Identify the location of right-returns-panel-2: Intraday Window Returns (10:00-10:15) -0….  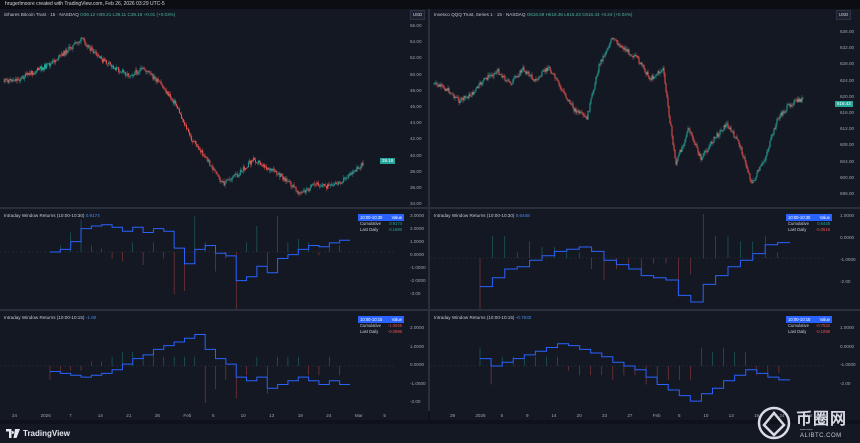
(645, 361).